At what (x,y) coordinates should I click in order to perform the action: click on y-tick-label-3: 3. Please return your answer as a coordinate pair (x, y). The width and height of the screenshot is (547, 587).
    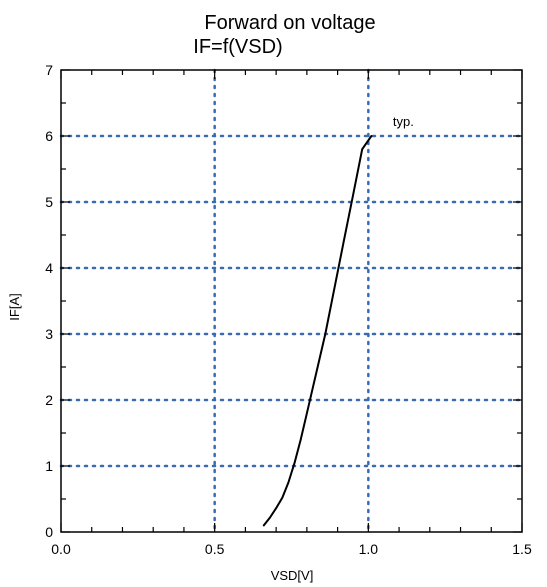
    Looking at the image, I should click on (49, 334).